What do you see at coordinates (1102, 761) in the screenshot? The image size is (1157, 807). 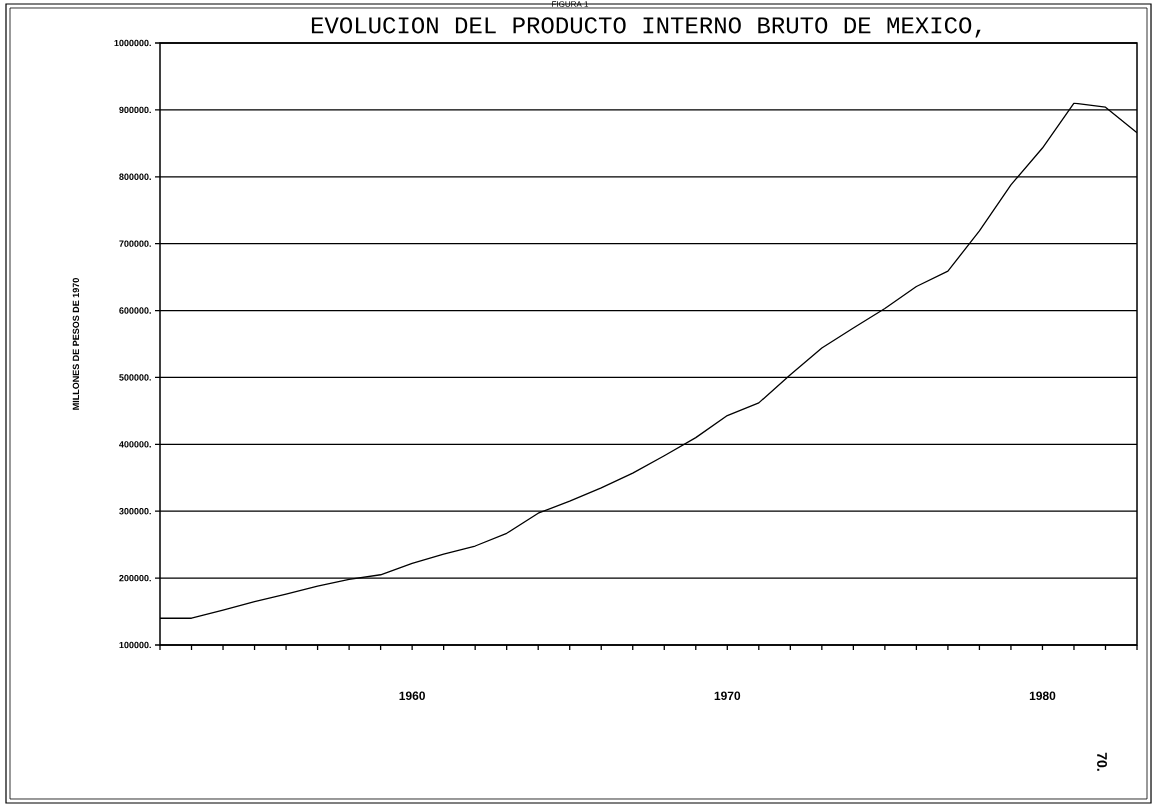 I see `text: 70.` at bounding box center [1102, 761].